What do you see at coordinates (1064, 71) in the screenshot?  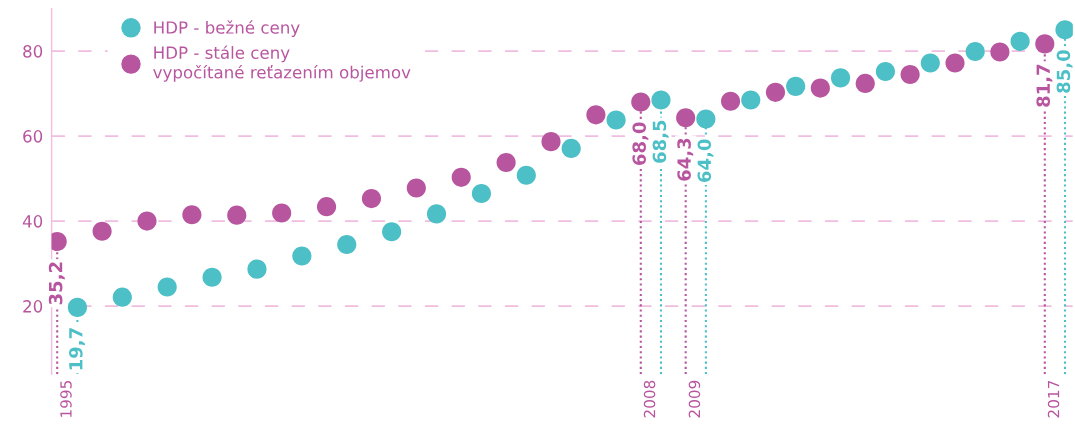 I see `data-label: 85,0` at bounding box center [1064, 71].